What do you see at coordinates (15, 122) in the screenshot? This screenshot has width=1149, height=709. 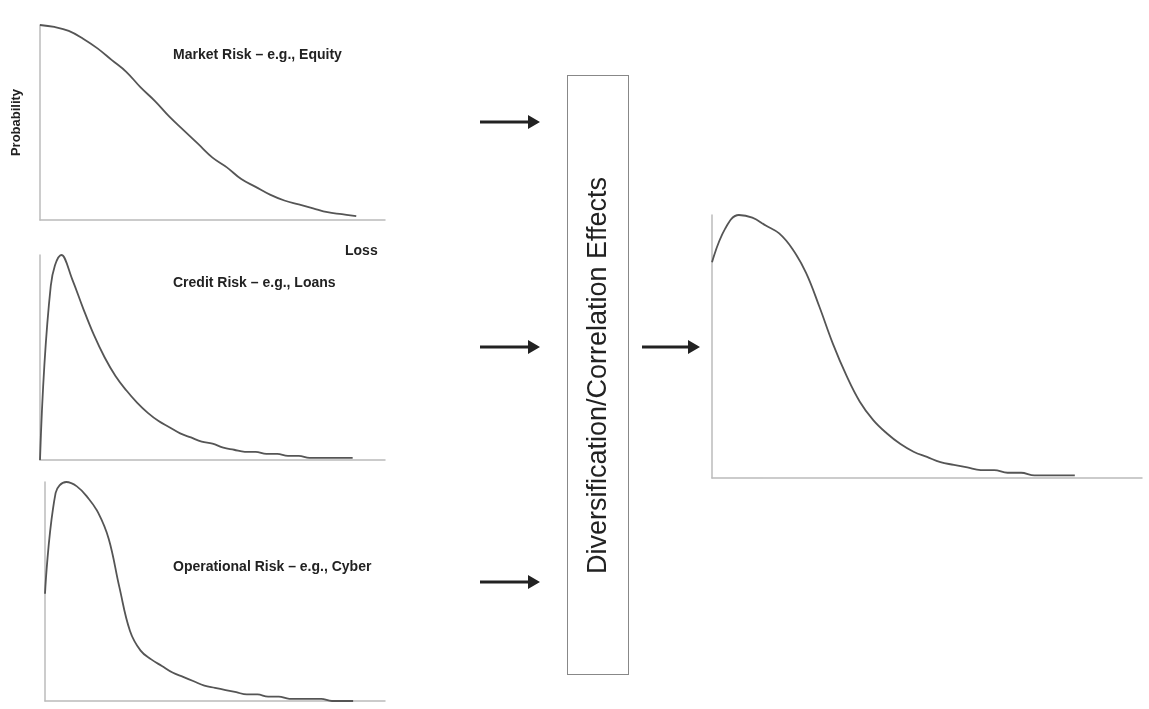 I see `y-axis-title: Probability` at bounding box center [15, 122].